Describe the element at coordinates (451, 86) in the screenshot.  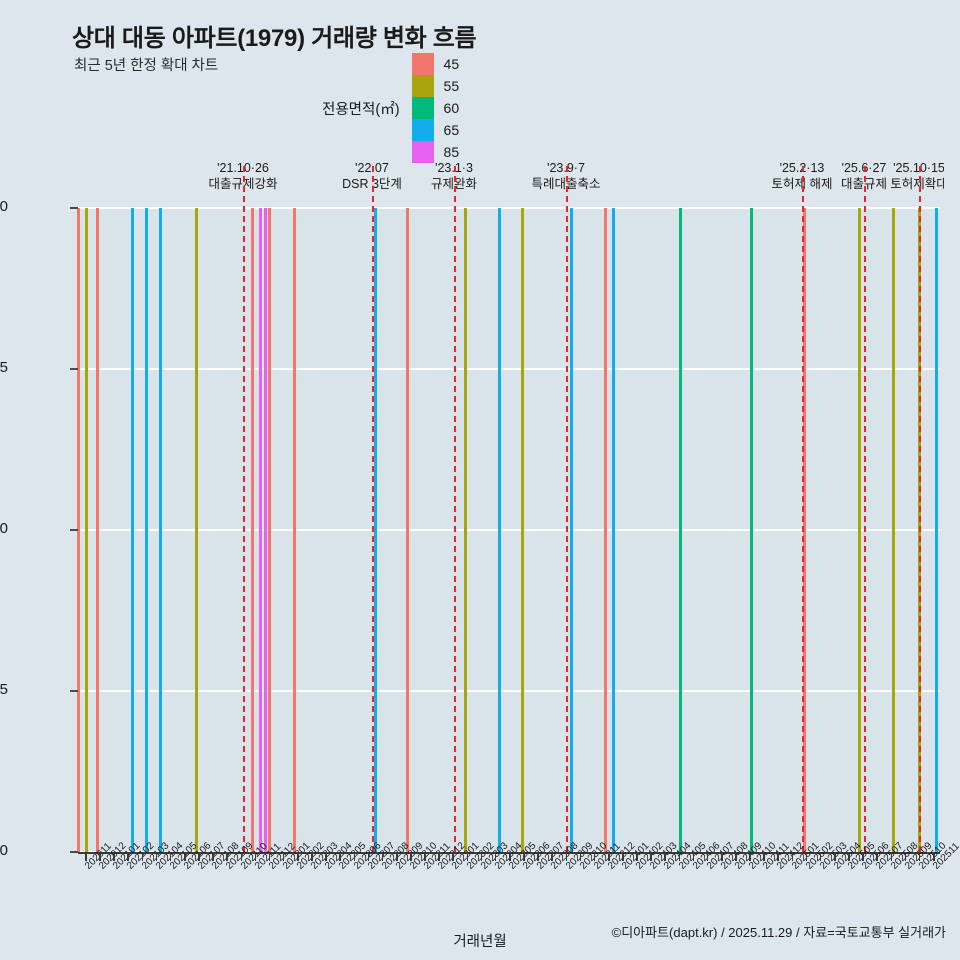
I see `legend-label: 55` at that location.